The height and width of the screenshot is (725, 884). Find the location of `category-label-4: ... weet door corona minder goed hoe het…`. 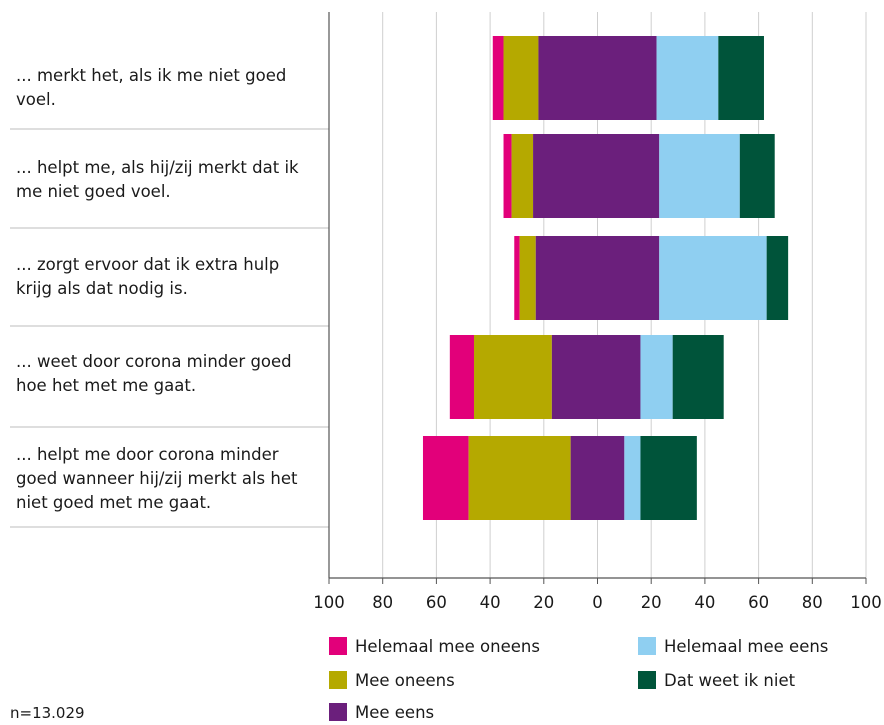

category-label-4: ... weet door corona minder goed hoe het… is located at coordinates (154, 373).